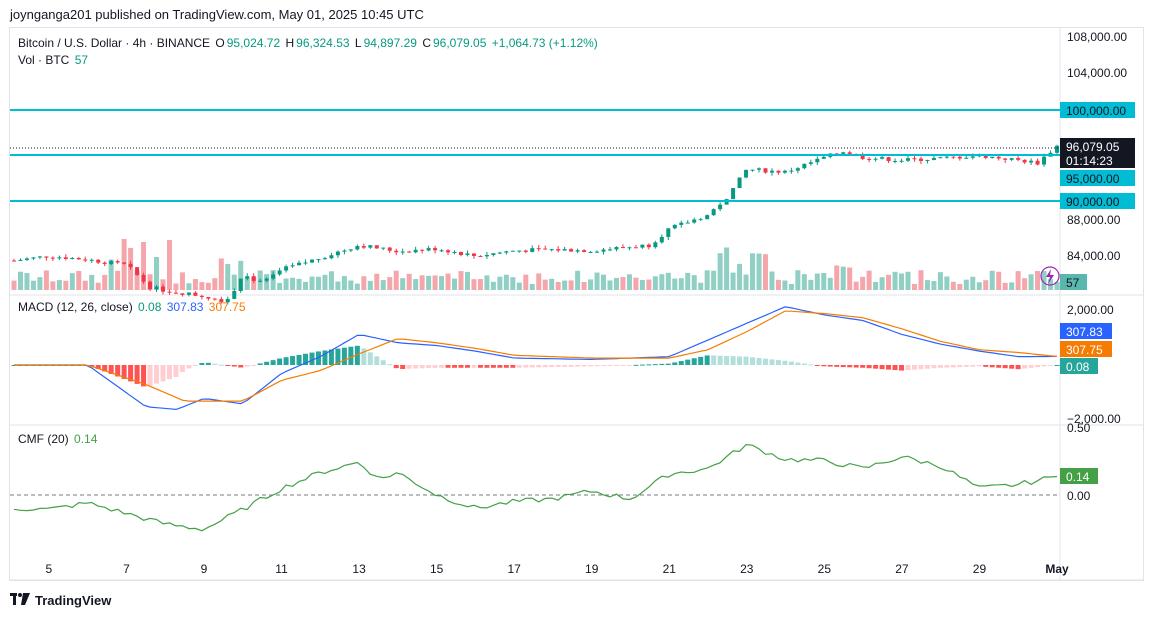  What do you see at coordinates (544, 43) in the screenshot?
I see `change-value: +1,064.73 (+1.12%)` at bounding box center [544, 43].